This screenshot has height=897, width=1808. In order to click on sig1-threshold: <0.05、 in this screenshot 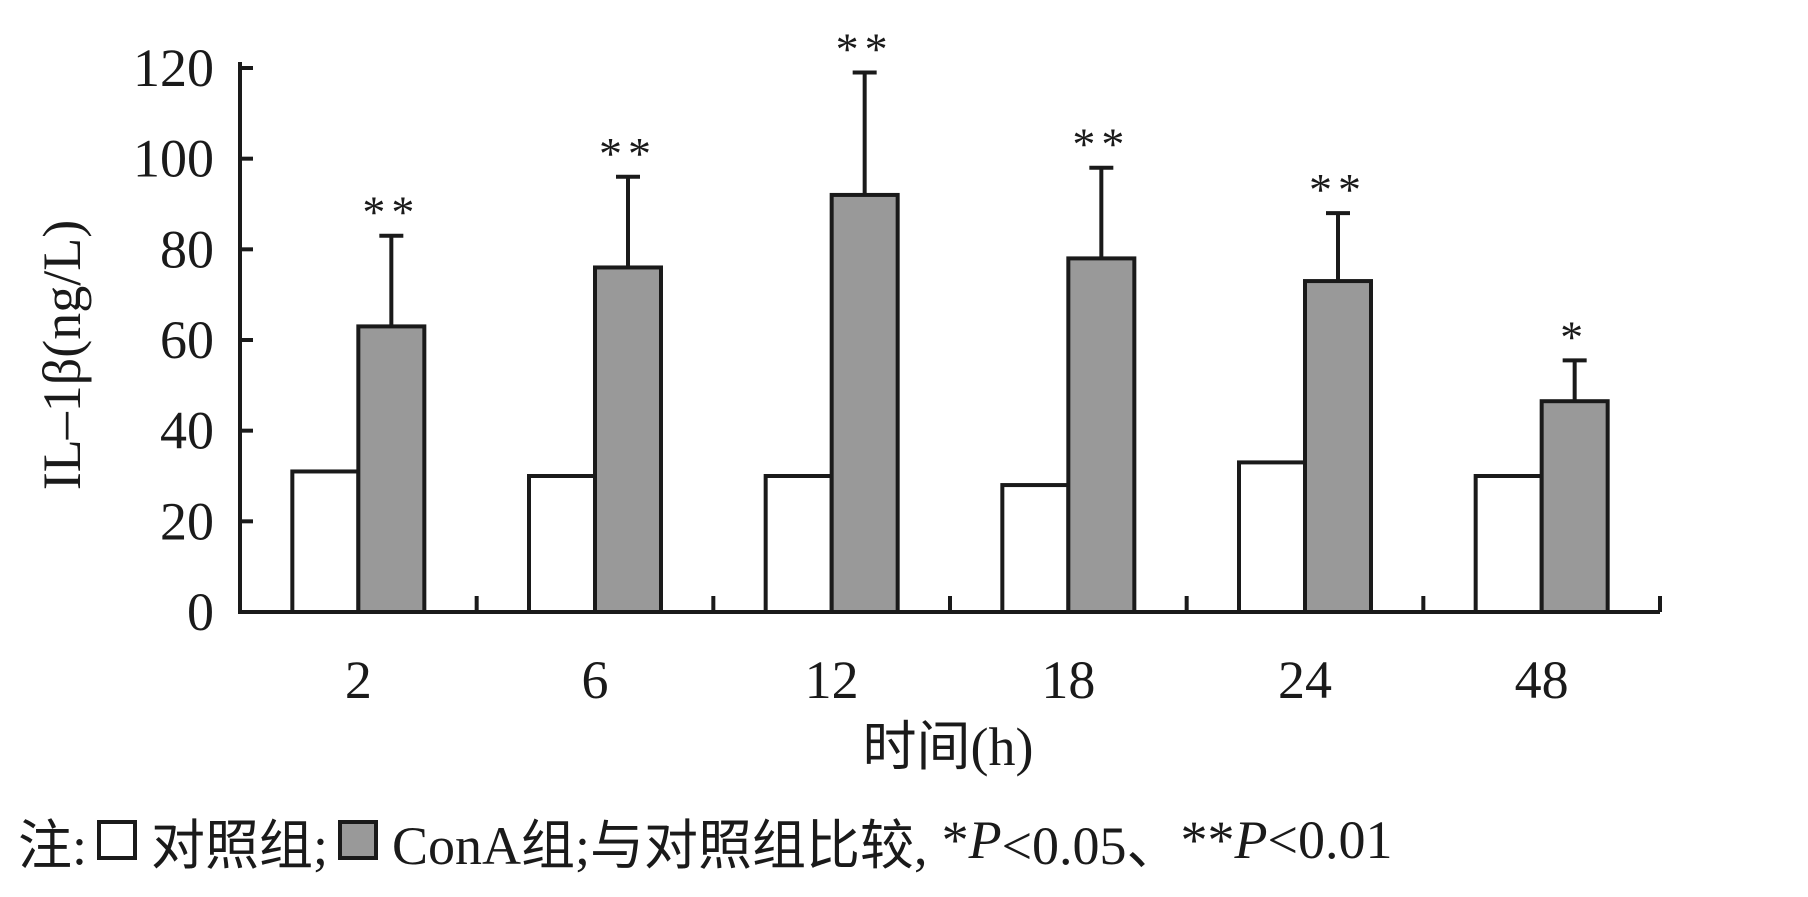, I will do `click(1091, 845)`.